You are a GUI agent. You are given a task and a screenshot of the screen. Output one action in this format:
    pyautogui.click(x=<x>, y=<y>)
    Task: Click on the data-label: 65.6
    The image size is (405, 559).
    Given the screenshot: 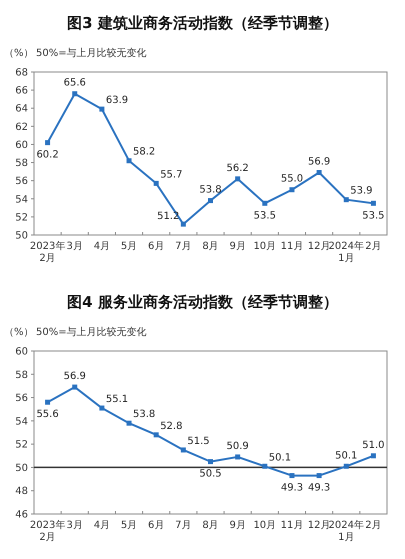 What is the action you would take?
    pyautogui.click(x=75, y=83)
    